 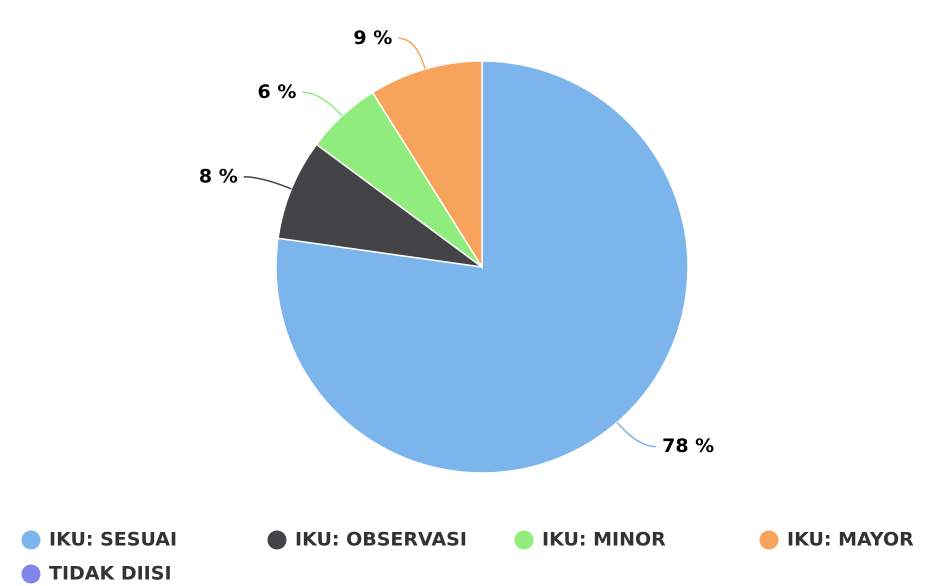 I want to click on legend-label: IKU: MAYOR, so click(x=850, y=540).